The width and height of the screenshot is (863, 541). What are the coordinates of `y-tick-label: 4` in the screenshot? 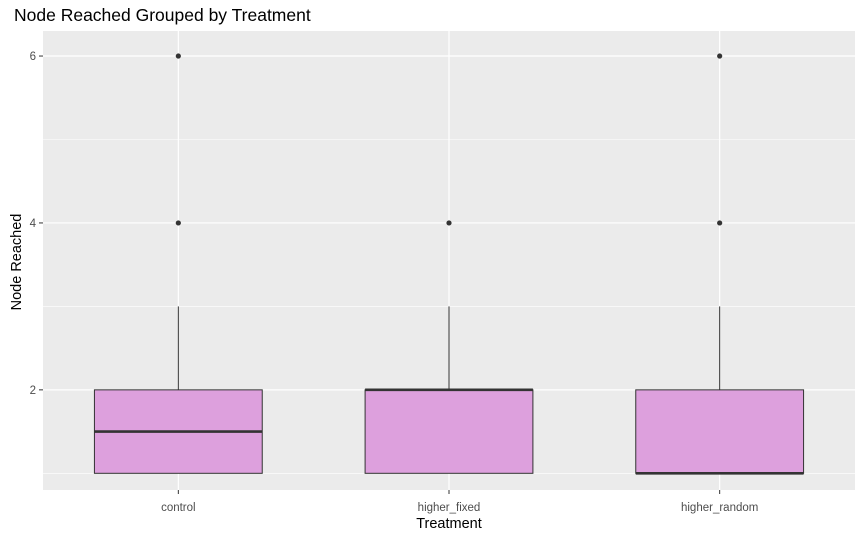 It's located at (33, 224).